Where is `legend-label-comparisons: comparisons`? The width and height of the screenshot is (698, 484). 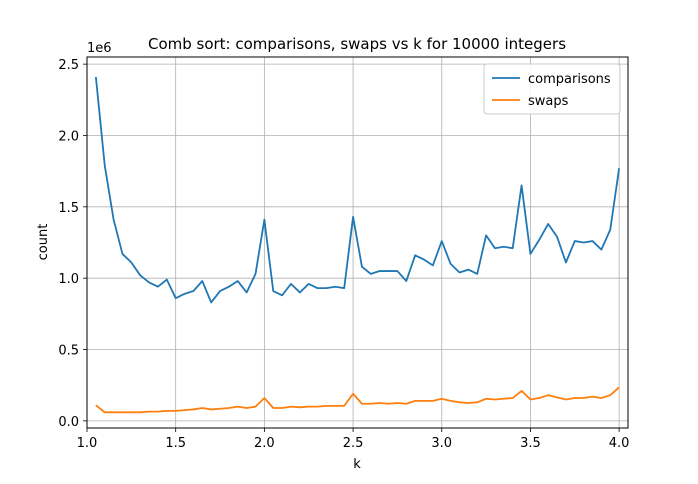
legend-label-comparisons: comparisons is located at coordinates (569, 79).